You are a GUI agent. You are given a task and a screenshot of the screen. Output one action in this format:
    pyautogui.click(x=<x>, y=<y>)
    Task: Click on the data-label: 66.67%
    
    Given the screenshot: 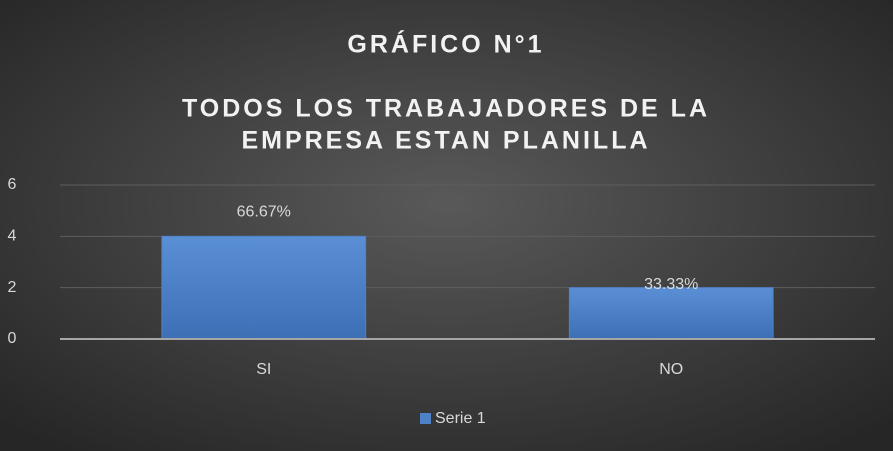 What is the action you would take?
    pyautogui.click(x=264, y=212)
    